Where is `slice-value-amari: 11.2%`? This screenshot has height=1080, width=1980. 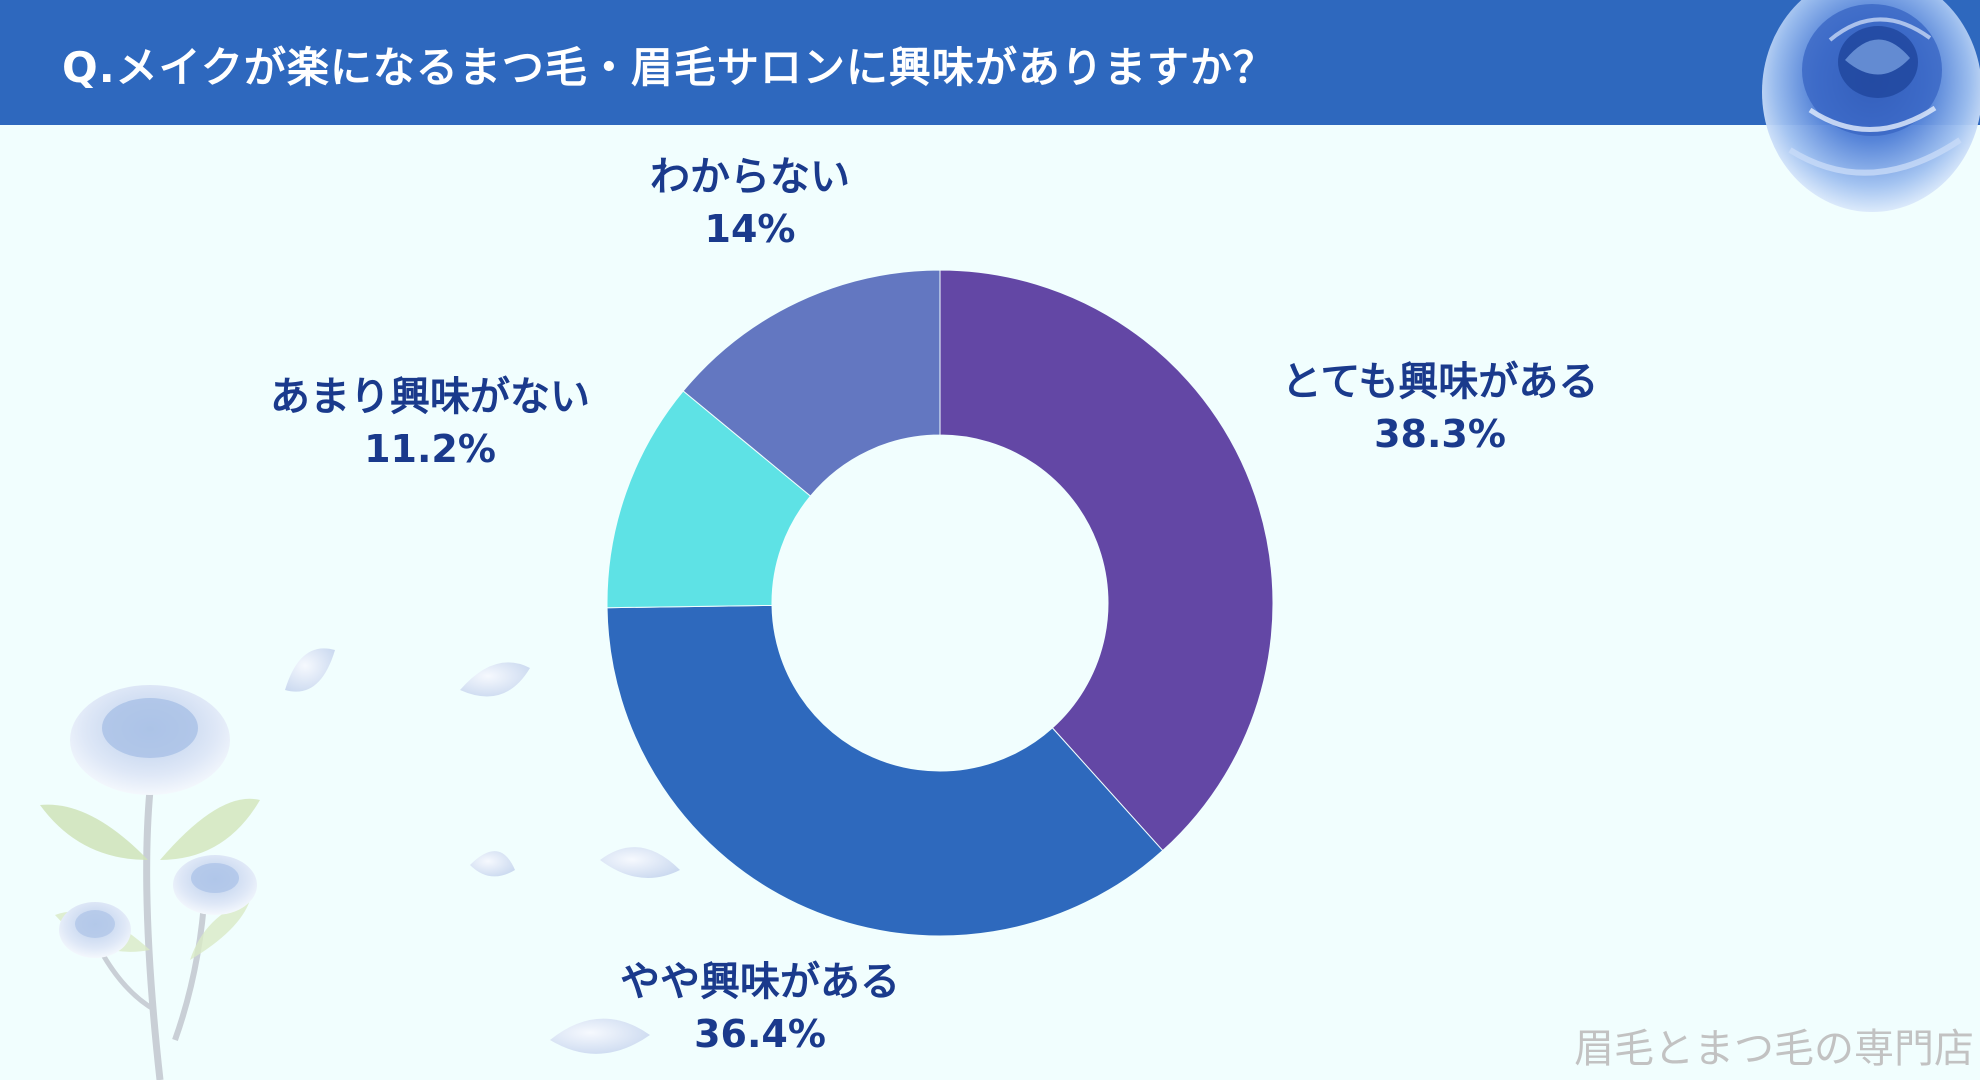 slice-value-amari: 11.2% is located at coordinates (430, 449).